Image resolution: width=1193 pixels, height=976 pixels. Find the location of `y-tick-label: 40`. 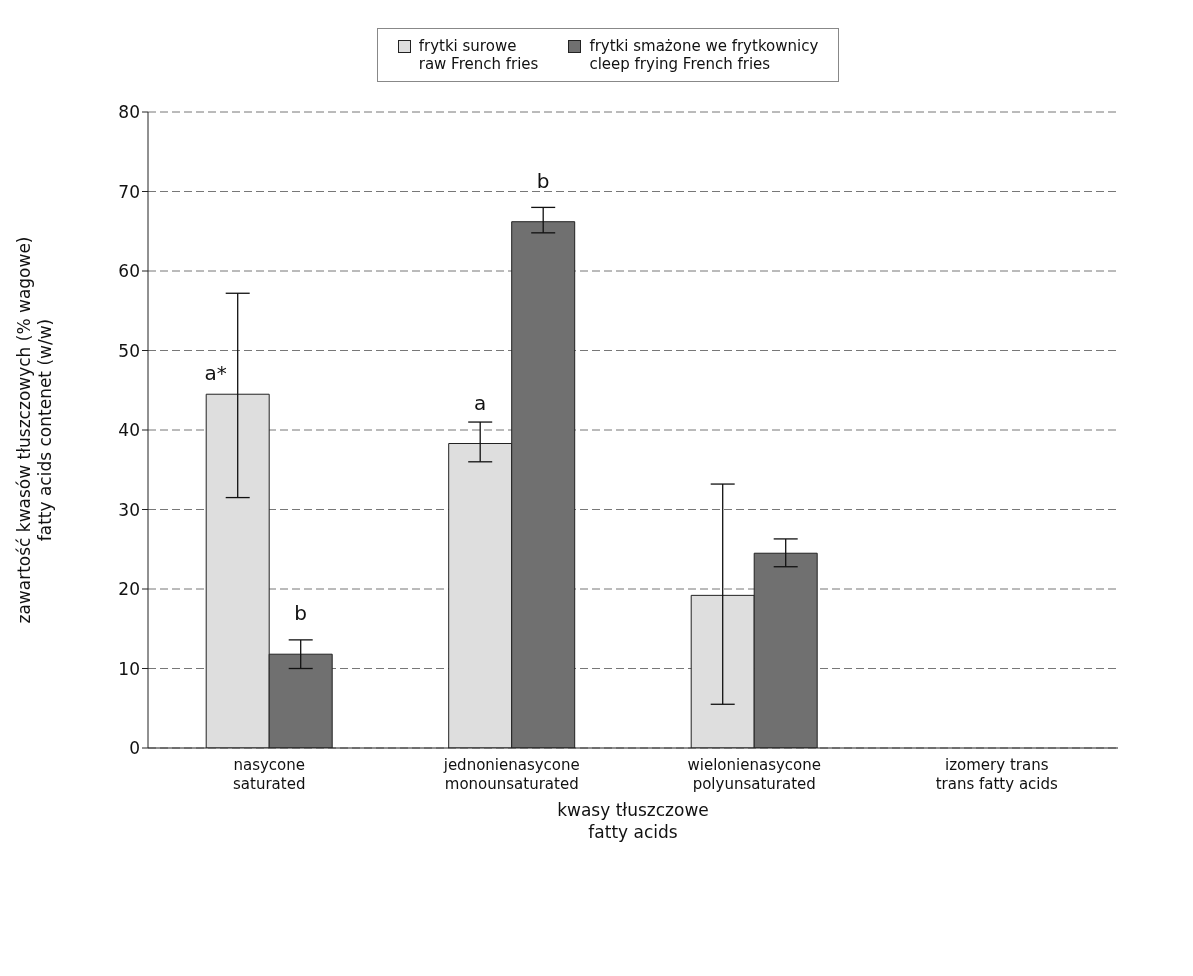

y-tick-label: 40 is located at coordinates (129, 430).